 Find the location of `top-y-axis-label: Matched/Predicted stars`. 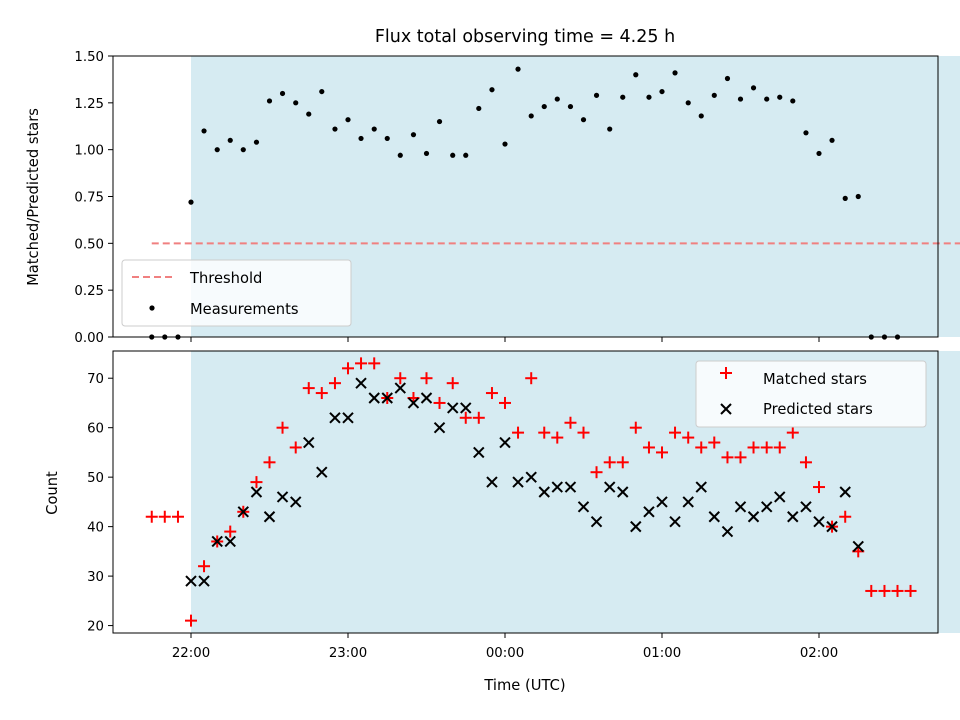

top-y-axis-label: Matched/Predicted stars is located at coordinates (33, 197).